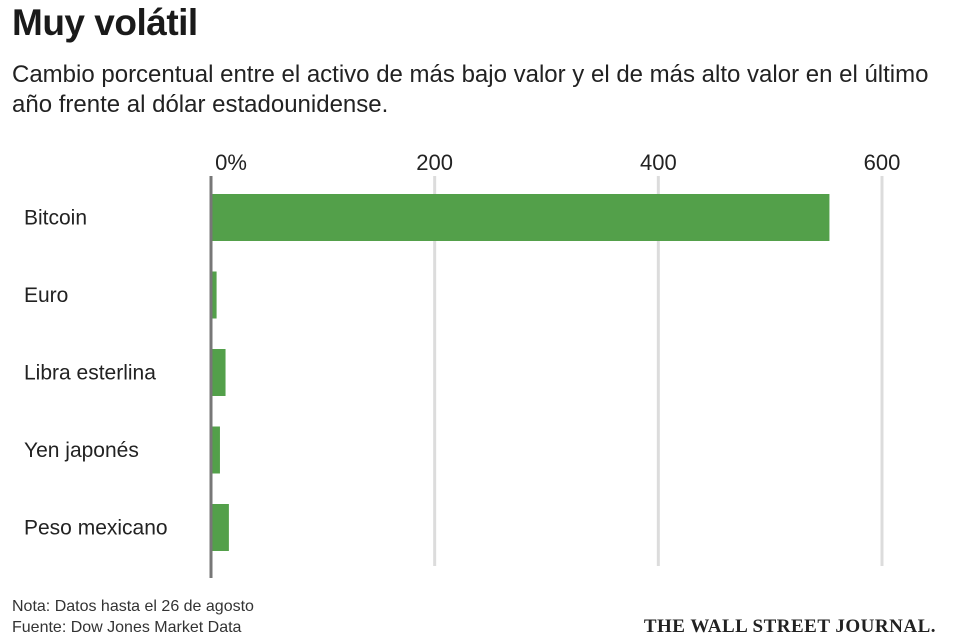 Image resolution: width=960 pixels, height=640 pixels. What do you see at coordinates (55, 218) in the screenshot?
I see `category-label: Bitcoin` at bounding box center [55, 218].